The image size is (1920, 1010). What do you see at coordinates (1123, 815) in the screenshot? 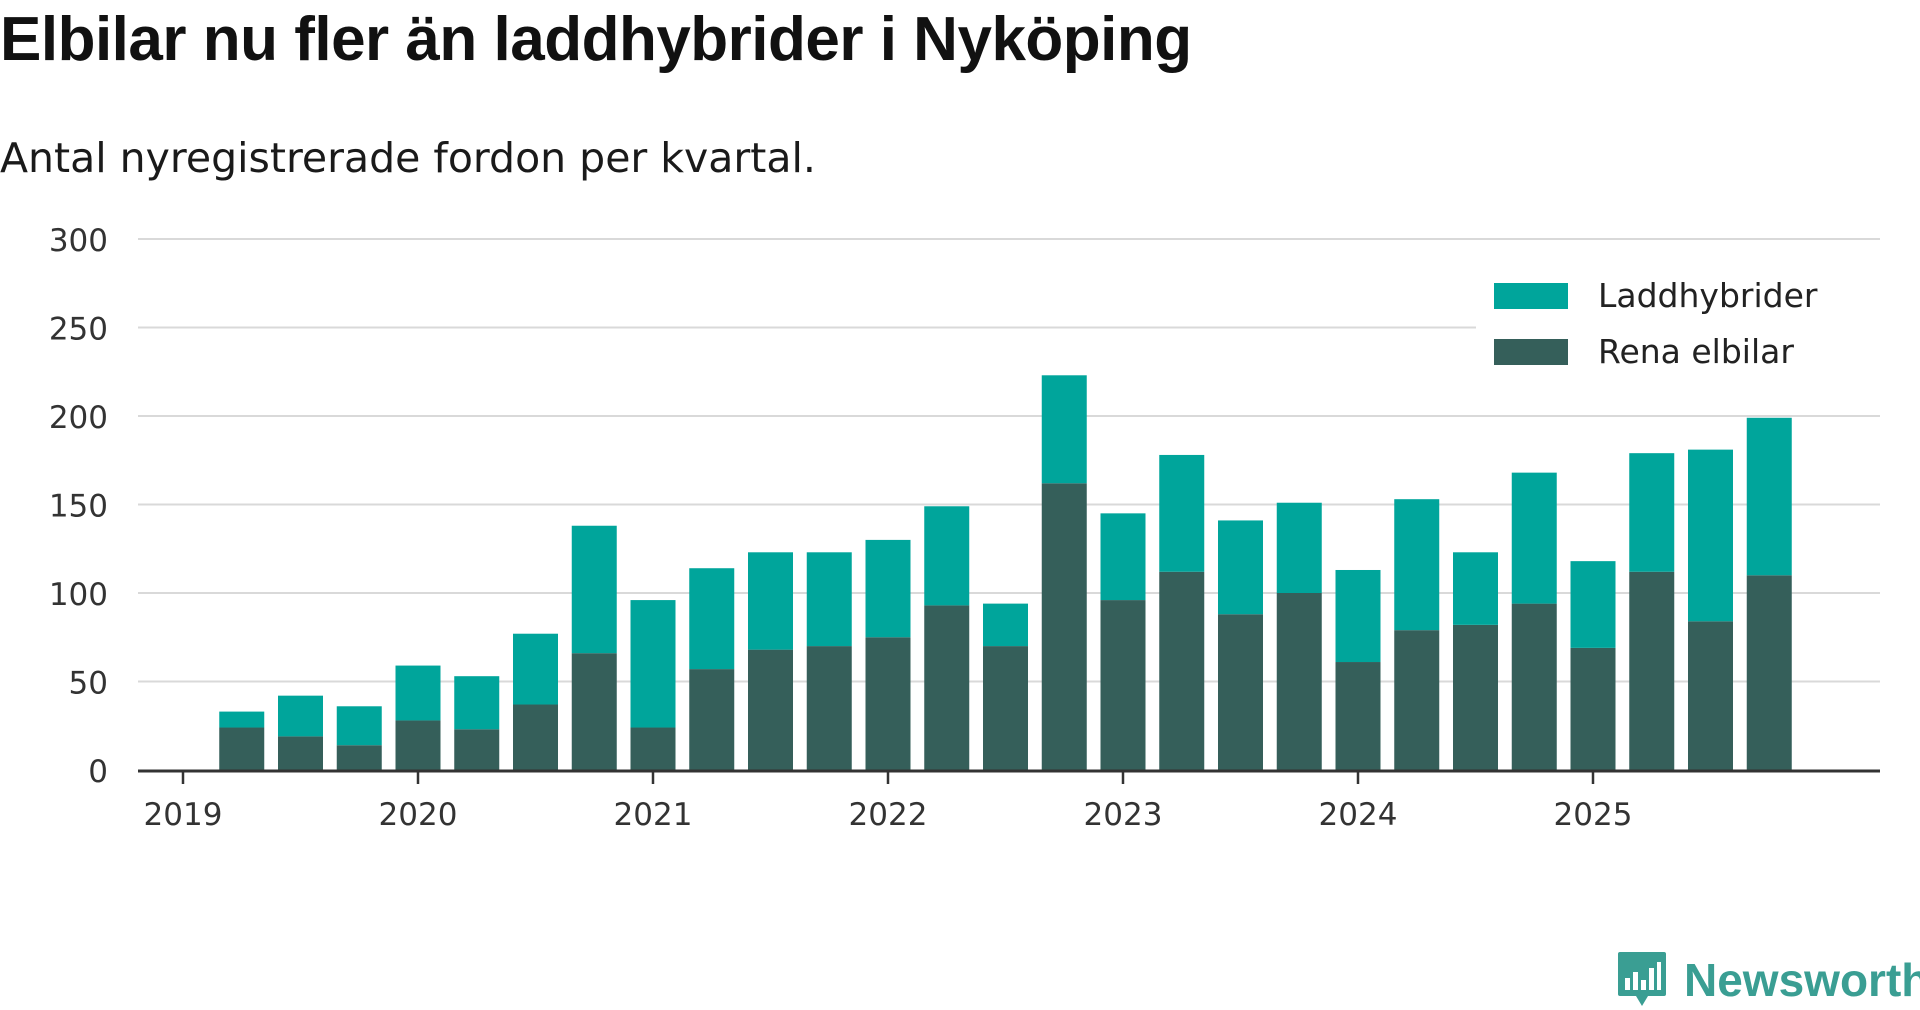
I see `x-tick-label: 2023` at bounding box center [1123, 815].